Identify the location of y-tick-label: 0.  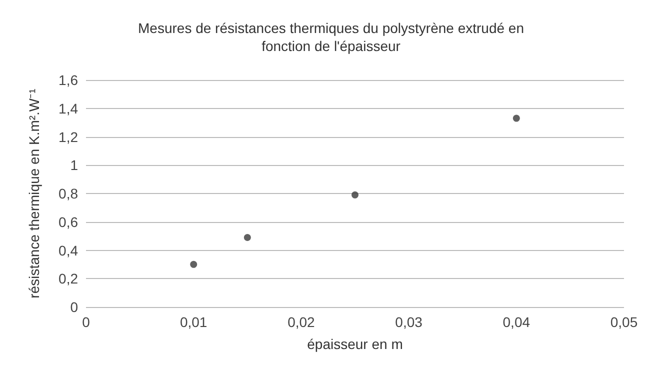
(74, 307).